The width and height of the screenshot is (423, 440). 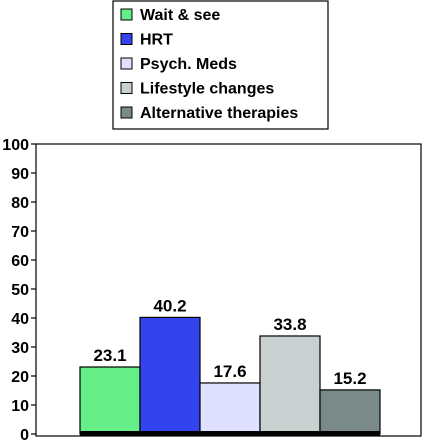 What do you see at coordinates (20, 406) in the screenshot?
I see `y-tick-label: 10` at bounding box center [20, 406].